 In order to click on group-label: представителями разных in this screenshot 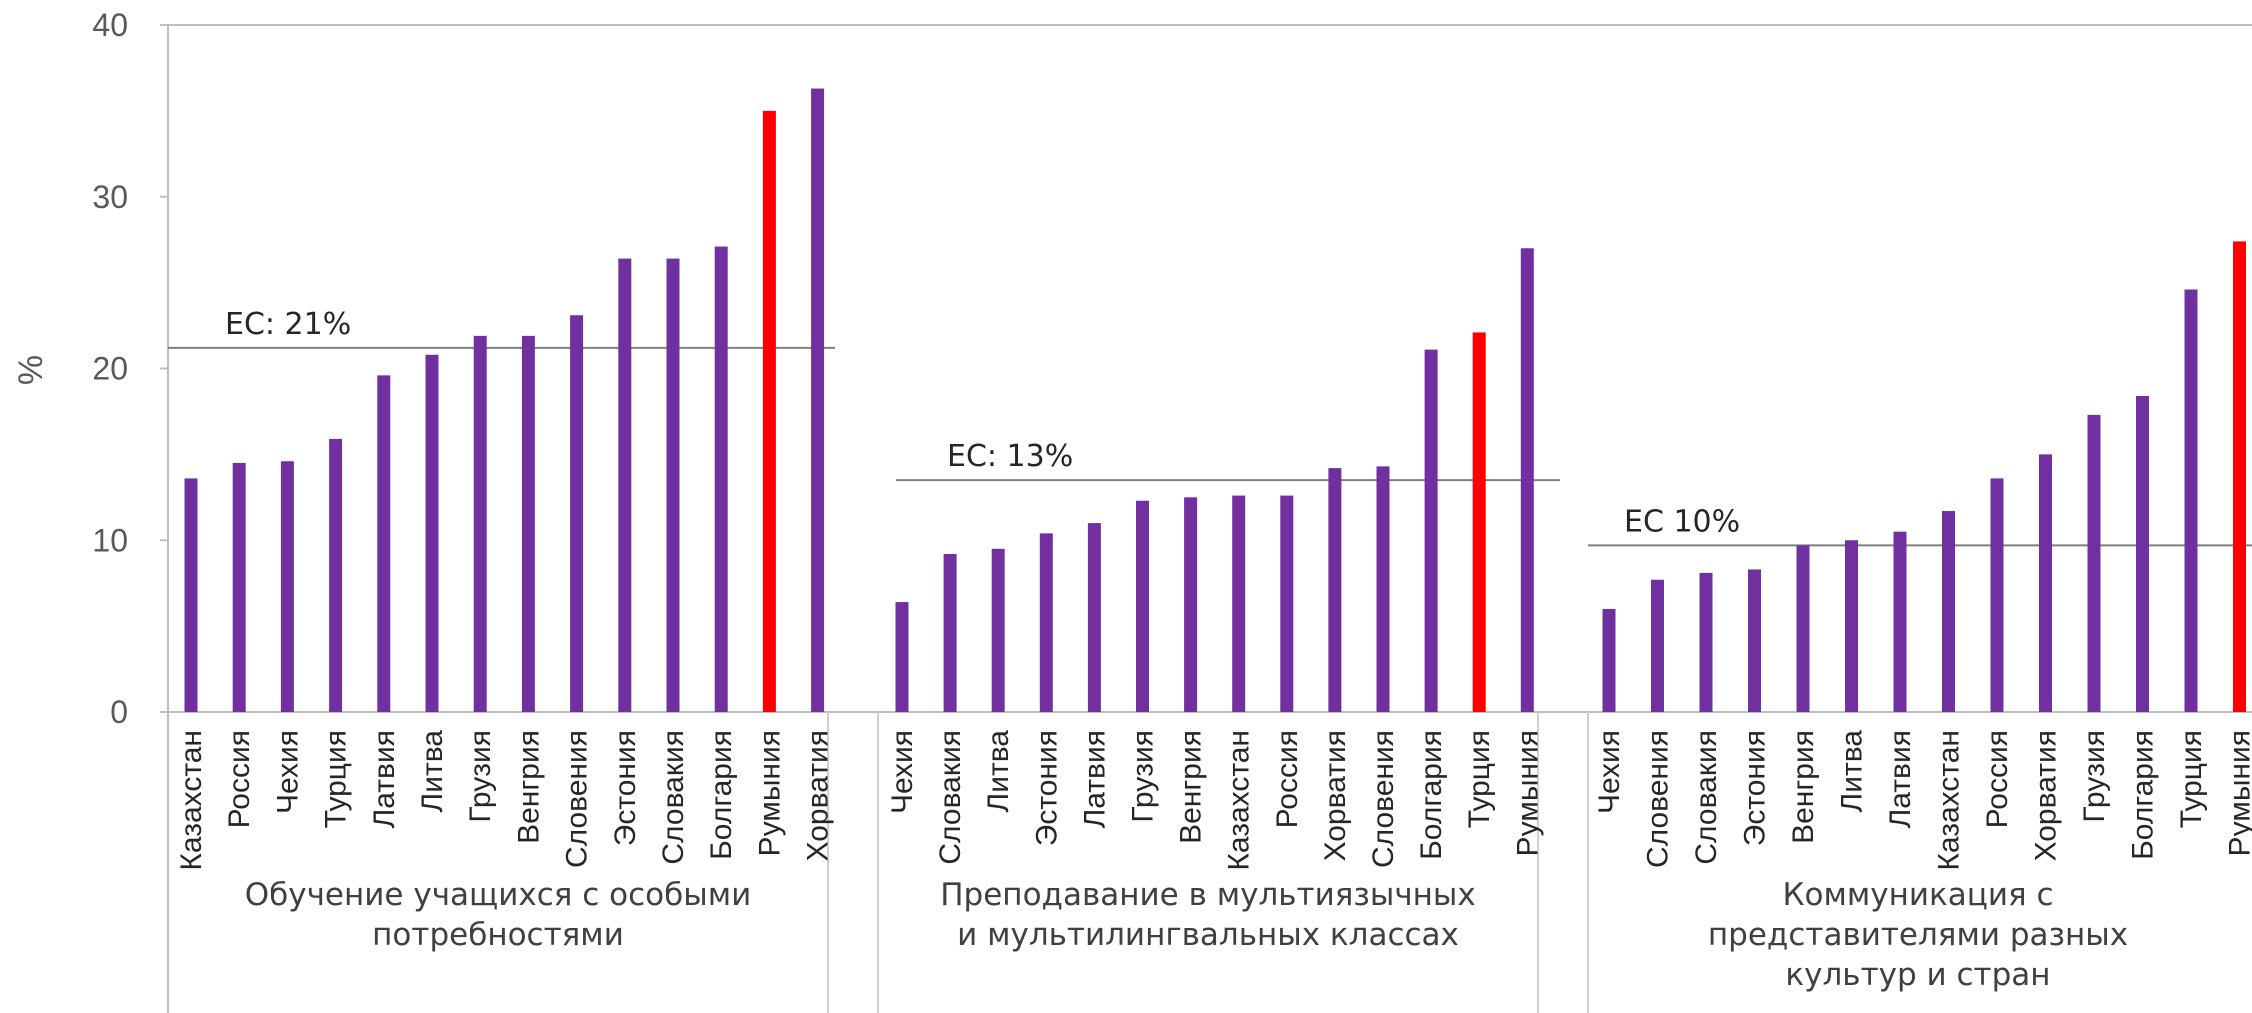, I will do `click(1918, 935)`.